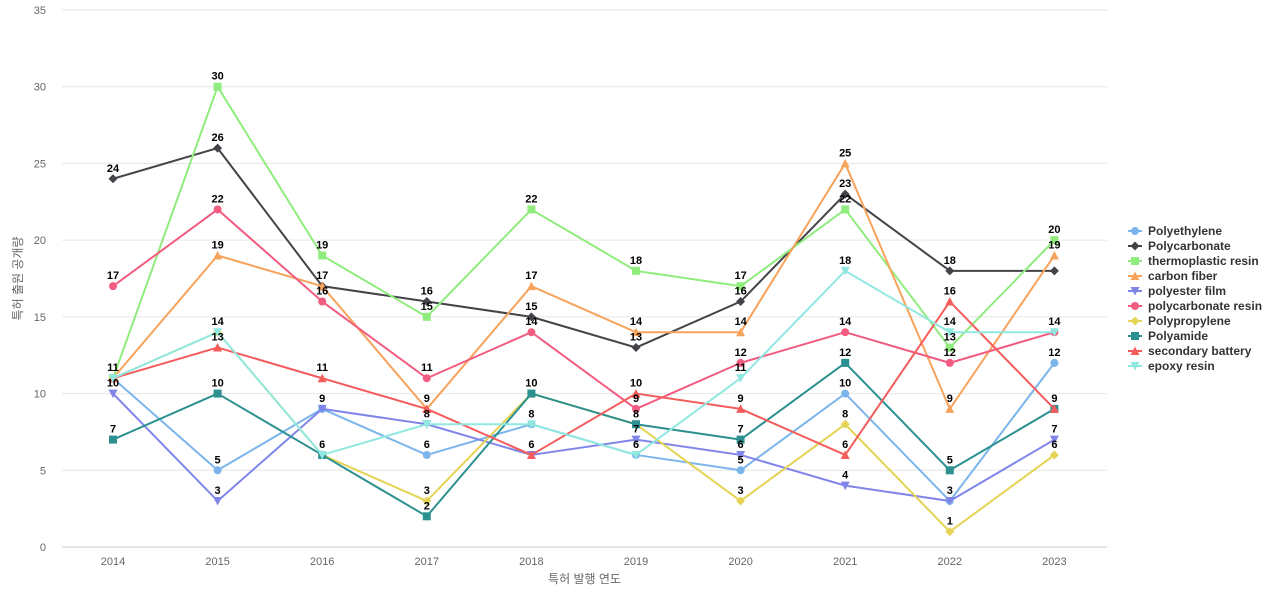 This screenshot has width=1280, height=600. What do you see at coordinates (845, 261) in the screenshot?
I see `data-label: 18` at bounding box center [845, 261].